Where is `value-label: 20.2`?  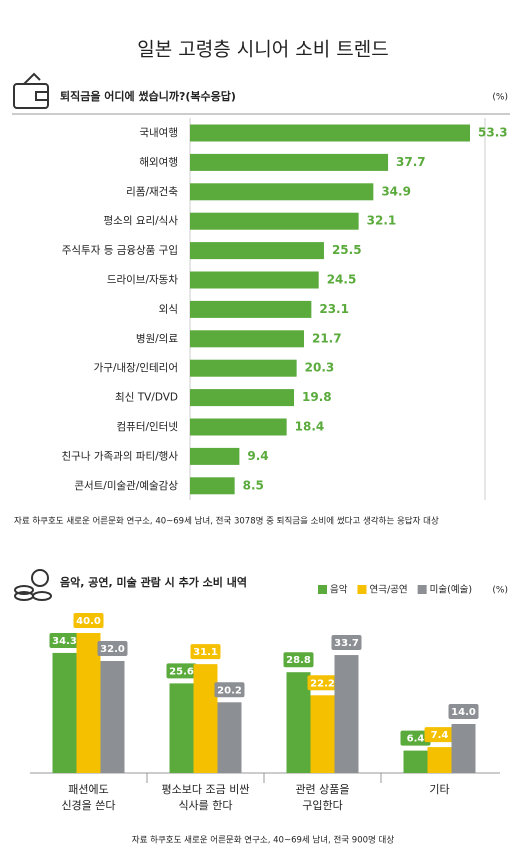
value-label: 20.2 is located at coordinates (229, 690).